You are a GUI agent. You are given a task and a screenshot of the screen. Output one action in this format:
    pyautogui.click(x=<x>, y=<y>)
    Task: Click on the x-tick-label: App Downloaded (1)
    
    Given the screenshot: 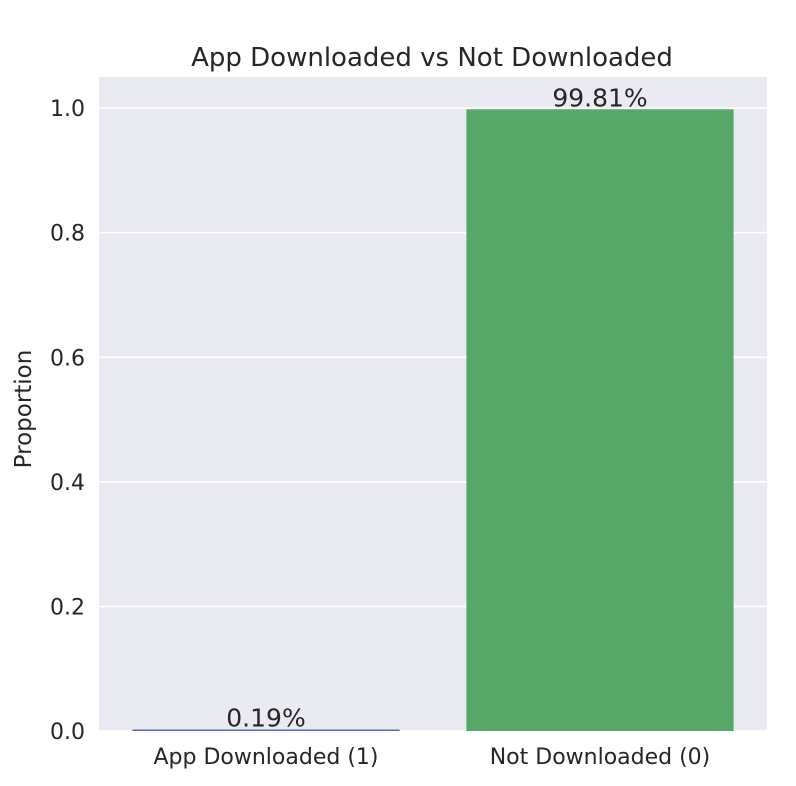 What is the action you would take?
    pyautogui.click(x=266, y=757)
    